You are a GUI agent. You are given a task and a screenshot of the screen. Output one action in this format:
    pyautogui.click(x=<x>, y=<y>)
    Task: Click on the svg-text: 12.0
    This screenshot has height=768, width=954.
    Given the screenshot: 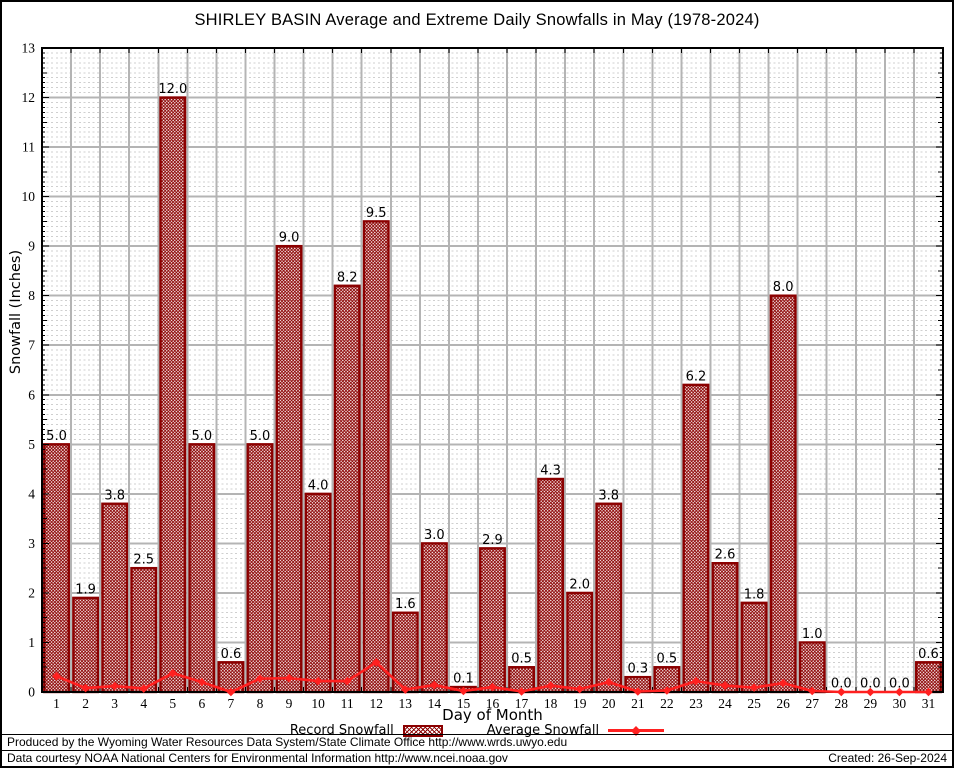 What is the action you would take?
    pyautogui.click(x=172, y=89)
    